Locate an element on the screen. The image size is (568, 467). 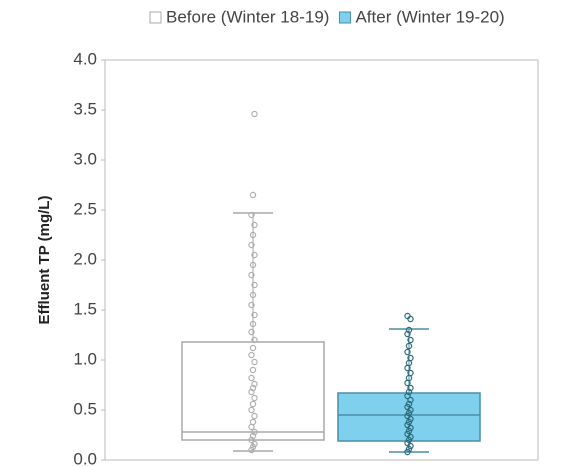
y-tick-label: 0.0 is located at coordinates (85, 458).